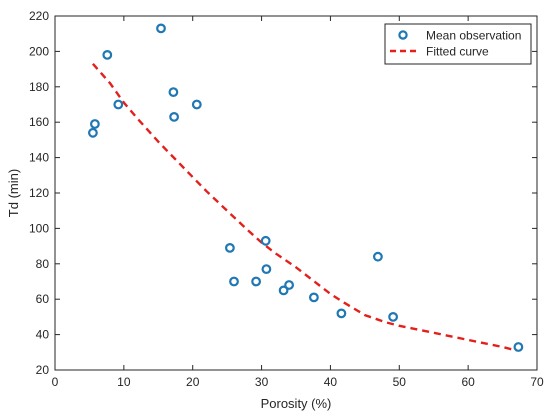 The width and height of the screenshot is (550, 420). I want to click on legend-label-curve: Fitted curve, so click(457, 52).